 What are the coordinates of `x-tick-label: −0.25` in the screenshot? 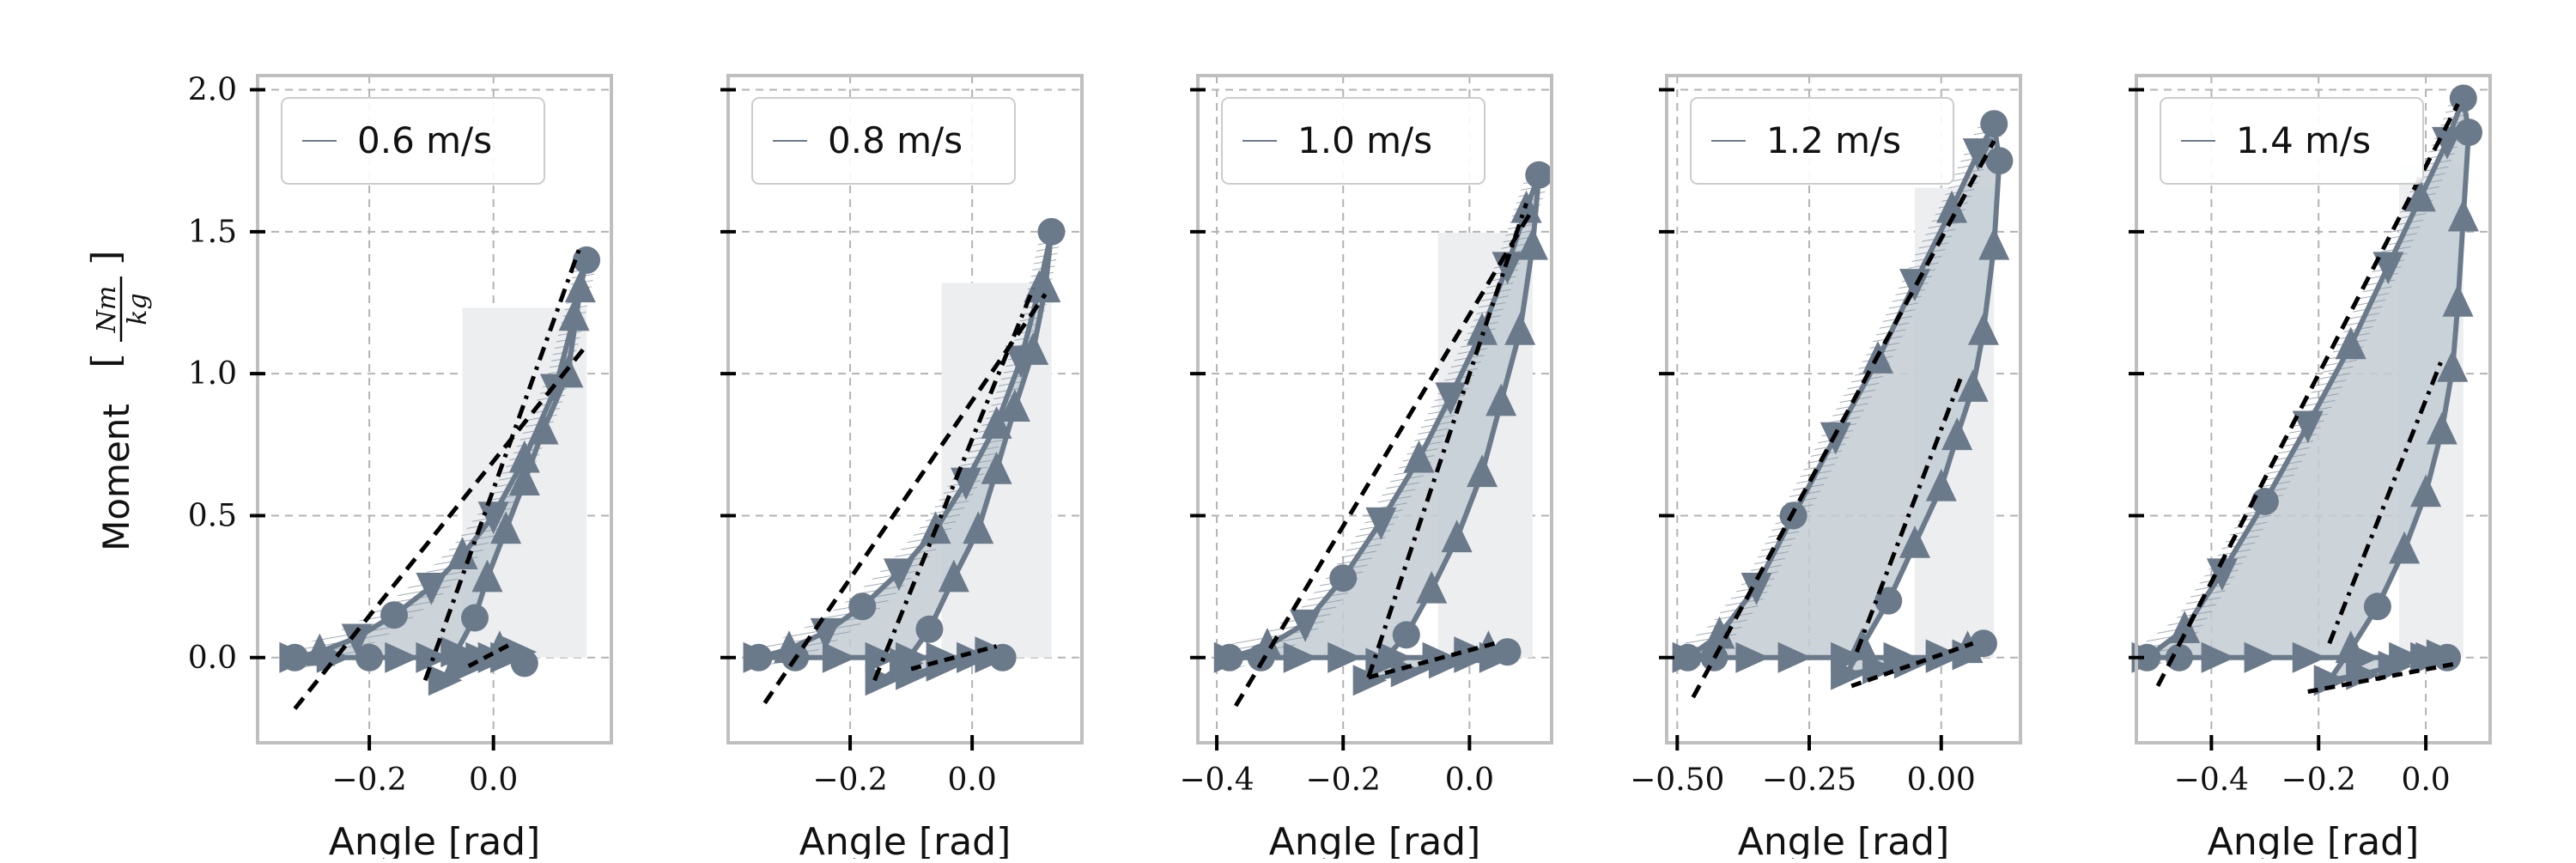 It's located at (1809, 781).